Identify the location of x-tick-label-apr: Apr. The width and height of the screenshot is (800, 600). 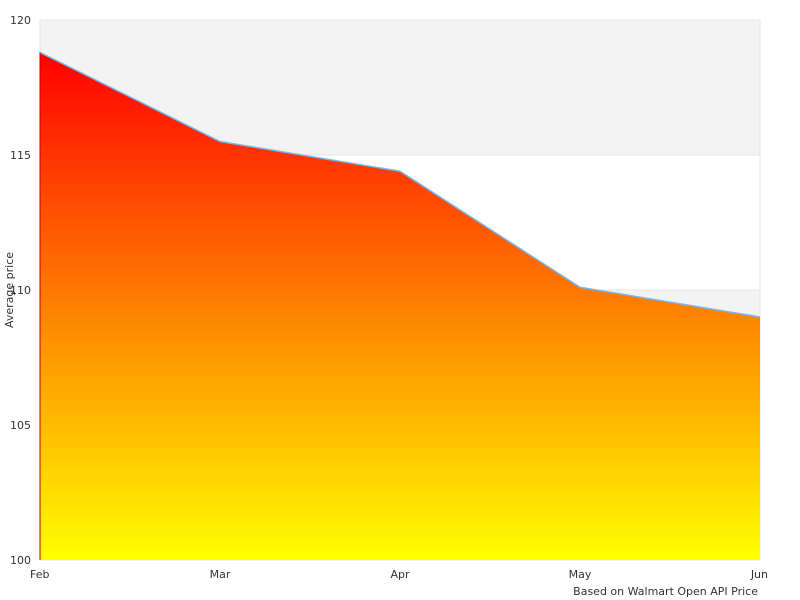
(400, 574).